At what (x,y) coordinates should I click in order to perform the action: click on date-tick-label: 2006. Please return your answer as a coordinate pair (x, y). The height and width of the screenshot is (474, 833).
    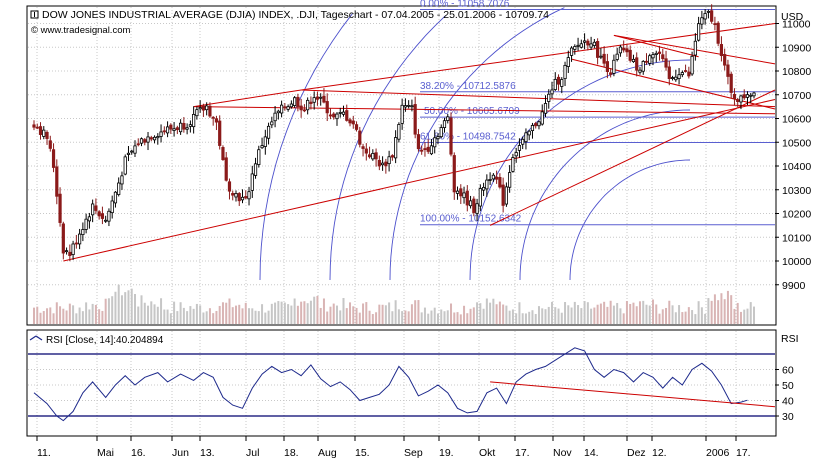
    Looking at the image, I should click on (718, 453).